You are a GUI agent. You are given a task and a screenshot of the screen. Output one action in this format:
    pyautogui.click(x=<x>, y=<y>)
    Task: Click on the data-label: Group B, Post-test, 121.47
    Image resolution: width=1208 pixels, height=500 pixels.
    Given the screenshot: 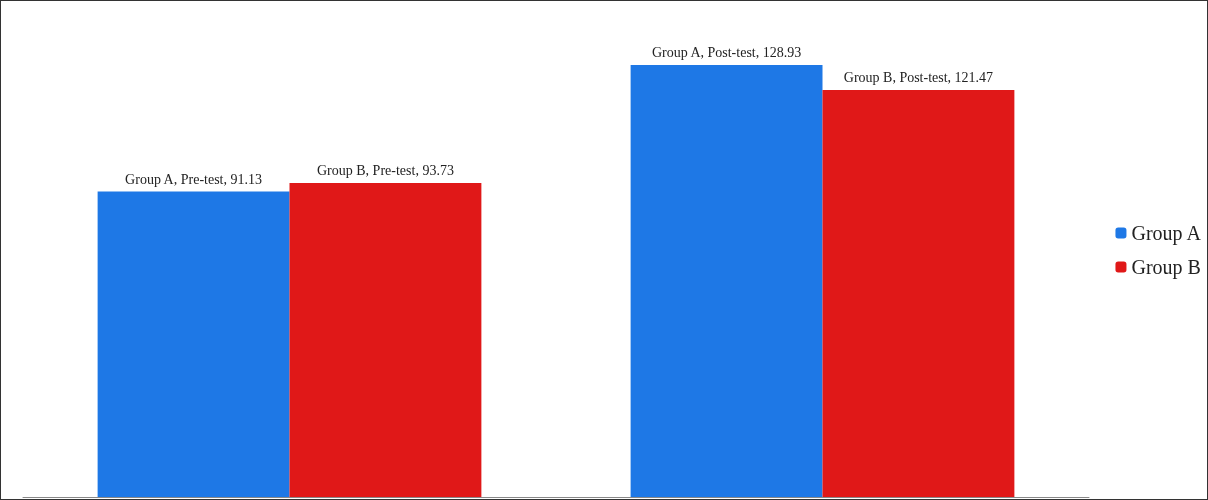 What is the action you would take?
    pyautogui.click(x=918, y=78)
    